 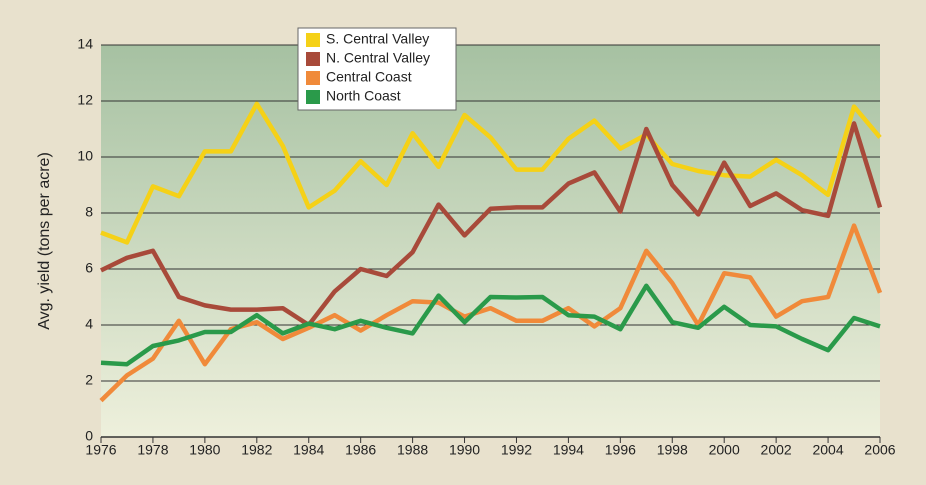 I want to click on x-tick-label: 1984, so click(x=308, y=450).